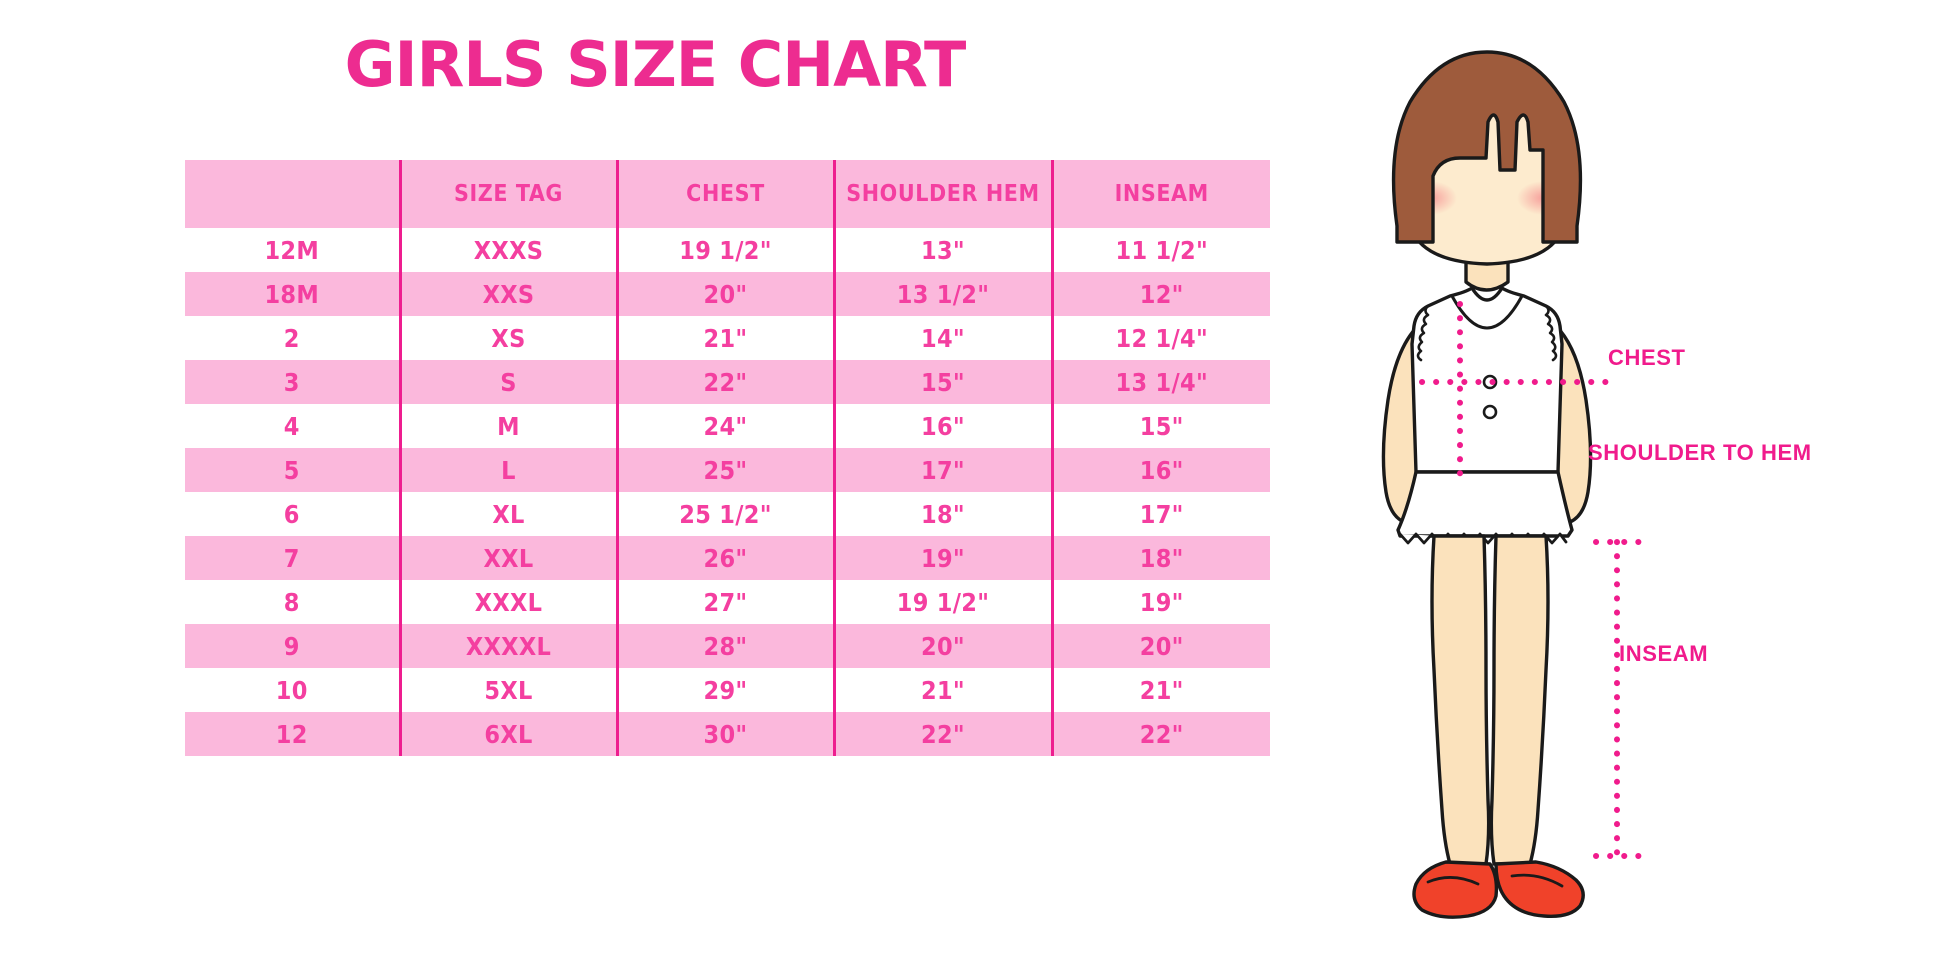 Image resolution: width=1946 pixels, height=973 pixels. What do you see at coordinates (724, 646) in the screenshot?
I see `cell-chest: 28"` at bounding box center [724, 646].